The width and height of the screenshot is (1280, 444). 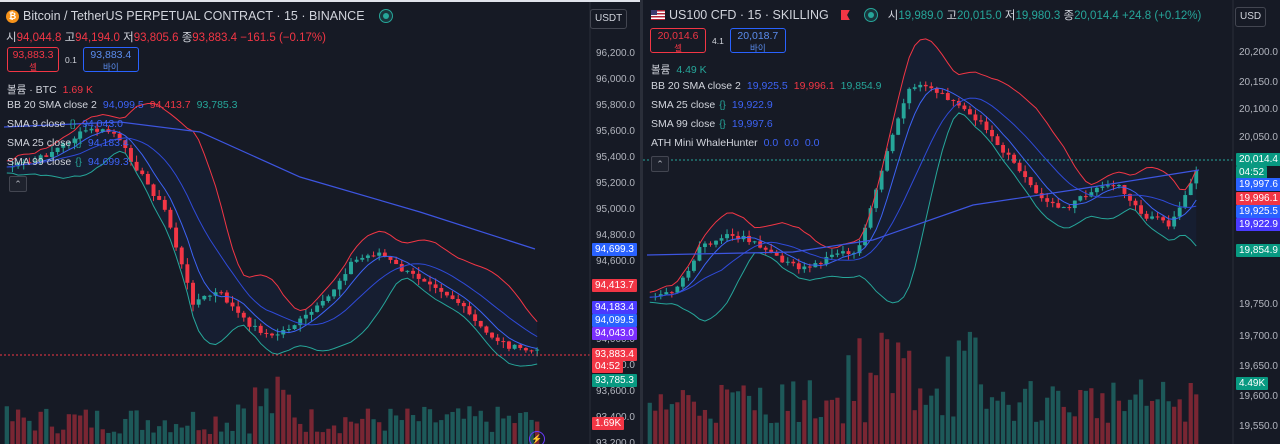 What do you see at coordinates (615, 209) in the screenshot?
I see `price-axis-label: 95,000.0` at bounding box center [615, 209].